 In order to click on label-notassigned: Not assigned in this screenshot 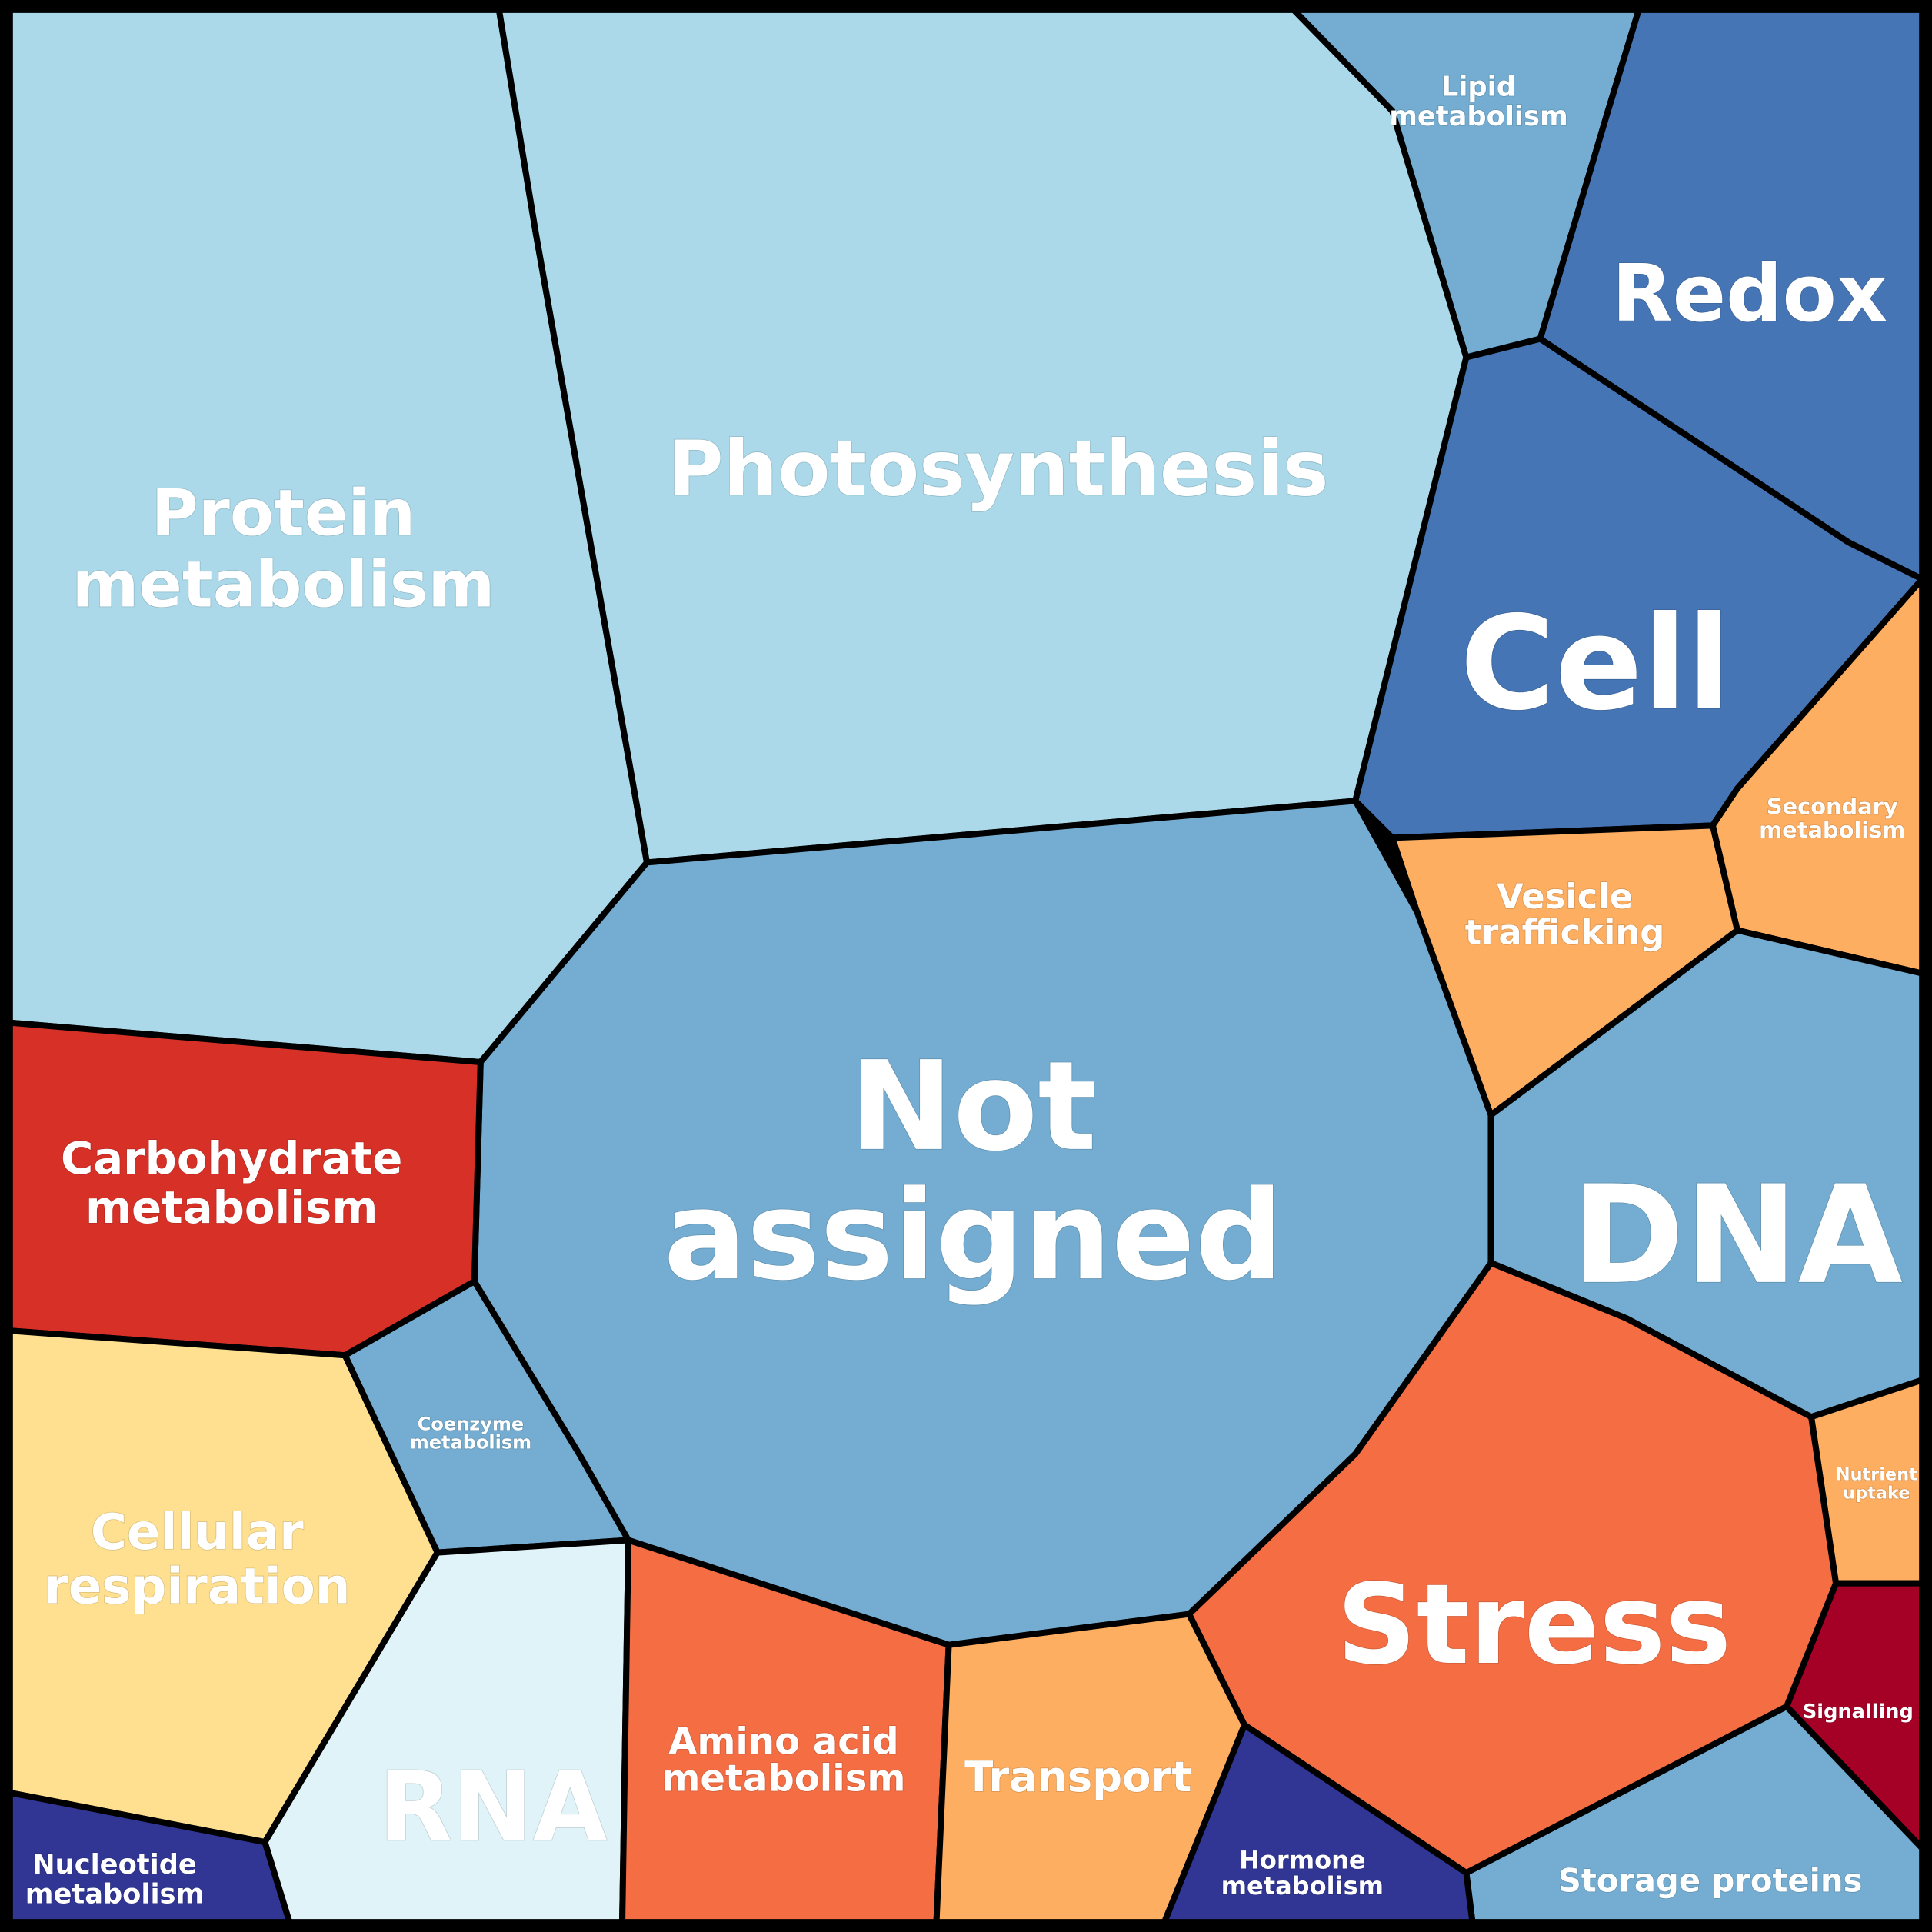, I will do `click(974, 1170)`.